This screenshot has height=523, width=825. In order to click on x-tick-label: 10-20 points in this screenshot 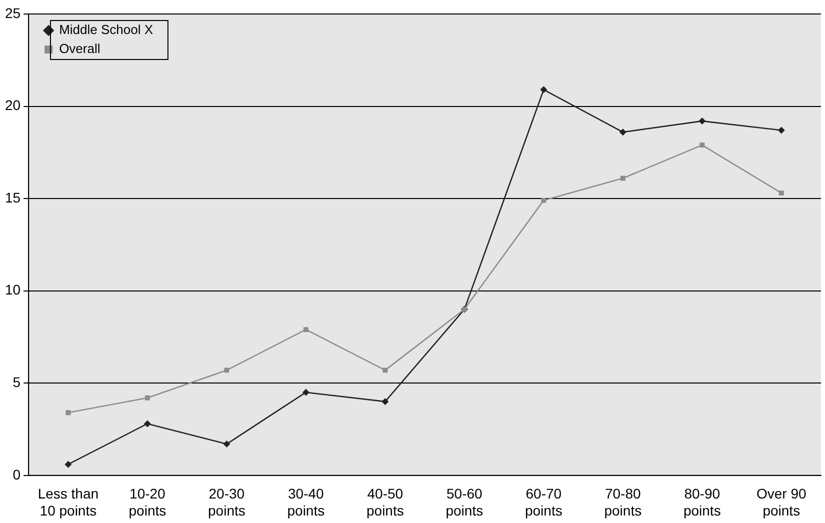, I will do `click(147, 502)`.